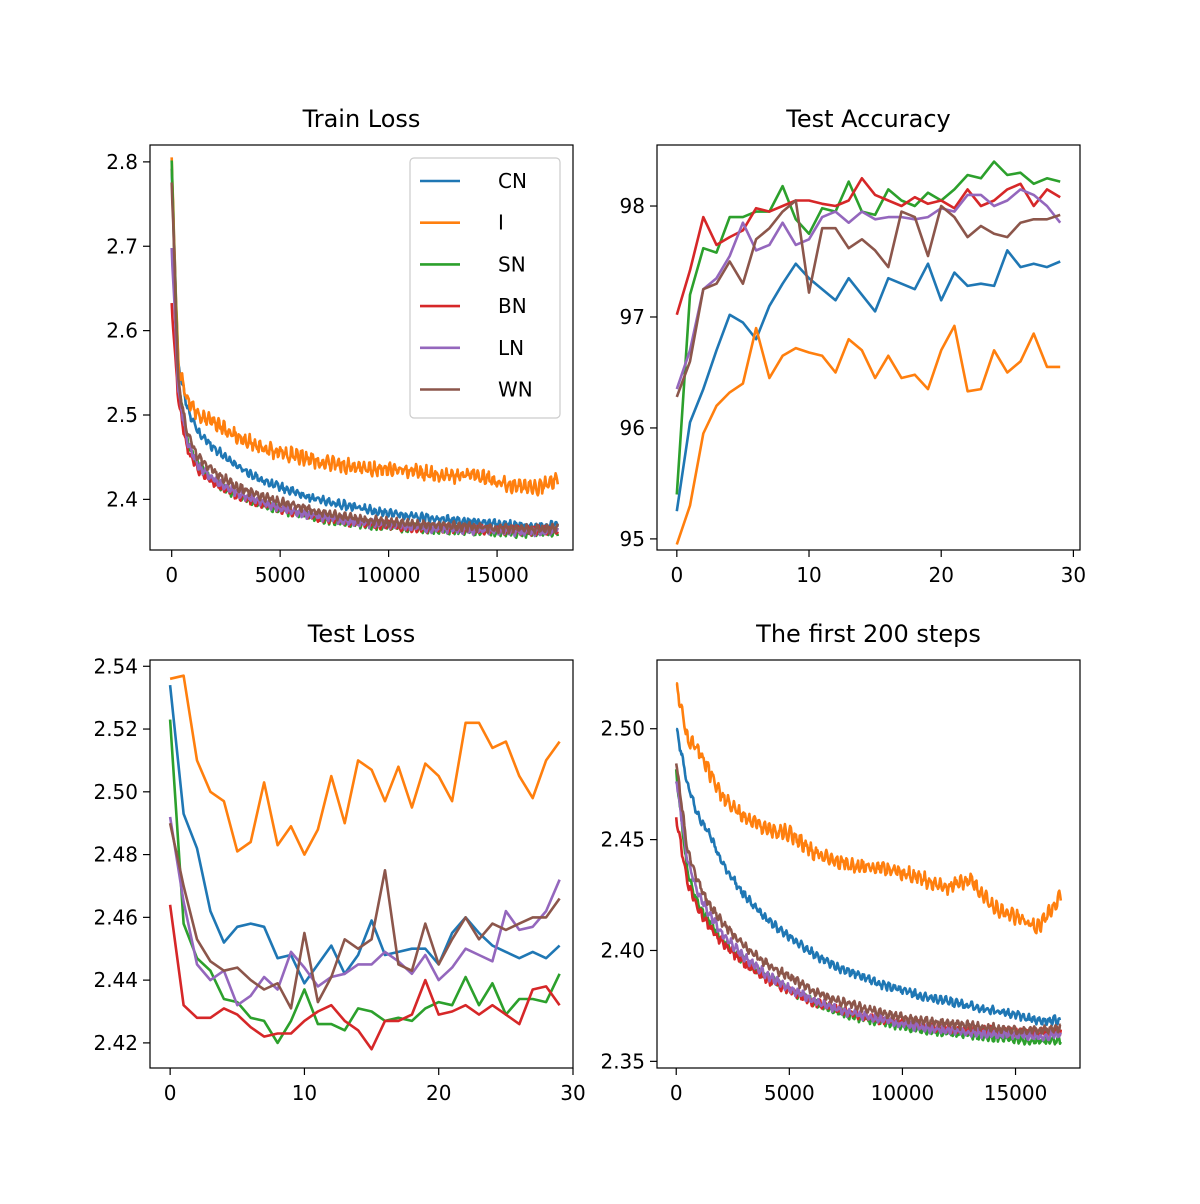 Image resolution: width=1200 pixels, height=1204 pixels. I want to click on y-tick-label: 95, so click(632, 539).